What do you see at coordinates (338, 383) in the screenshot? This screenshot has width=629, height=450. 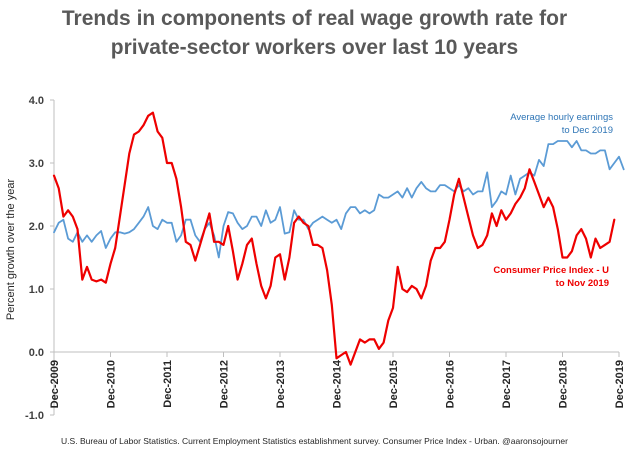 I see `x-tick-label: Dec-2014` at bounding box center [338, 383].